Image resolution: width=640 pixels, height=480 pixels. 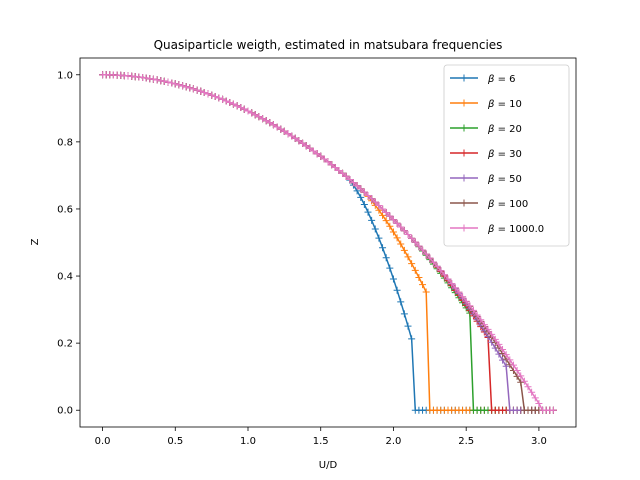 I want to click on legend-label: β = 30, so click(x=504, y=154).